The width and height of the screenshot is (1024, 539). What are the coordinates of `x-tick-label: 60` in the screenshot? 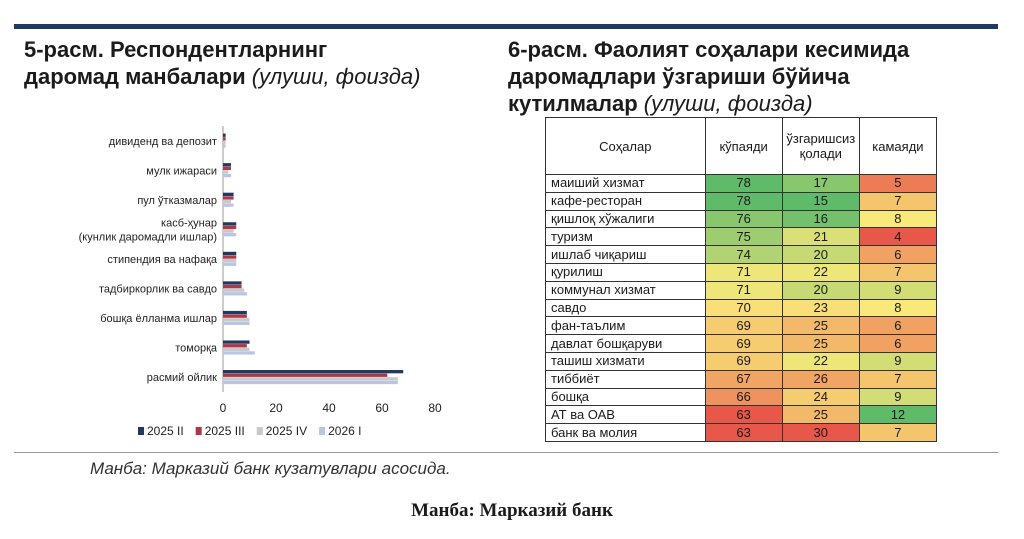 It's located at (382, 408).